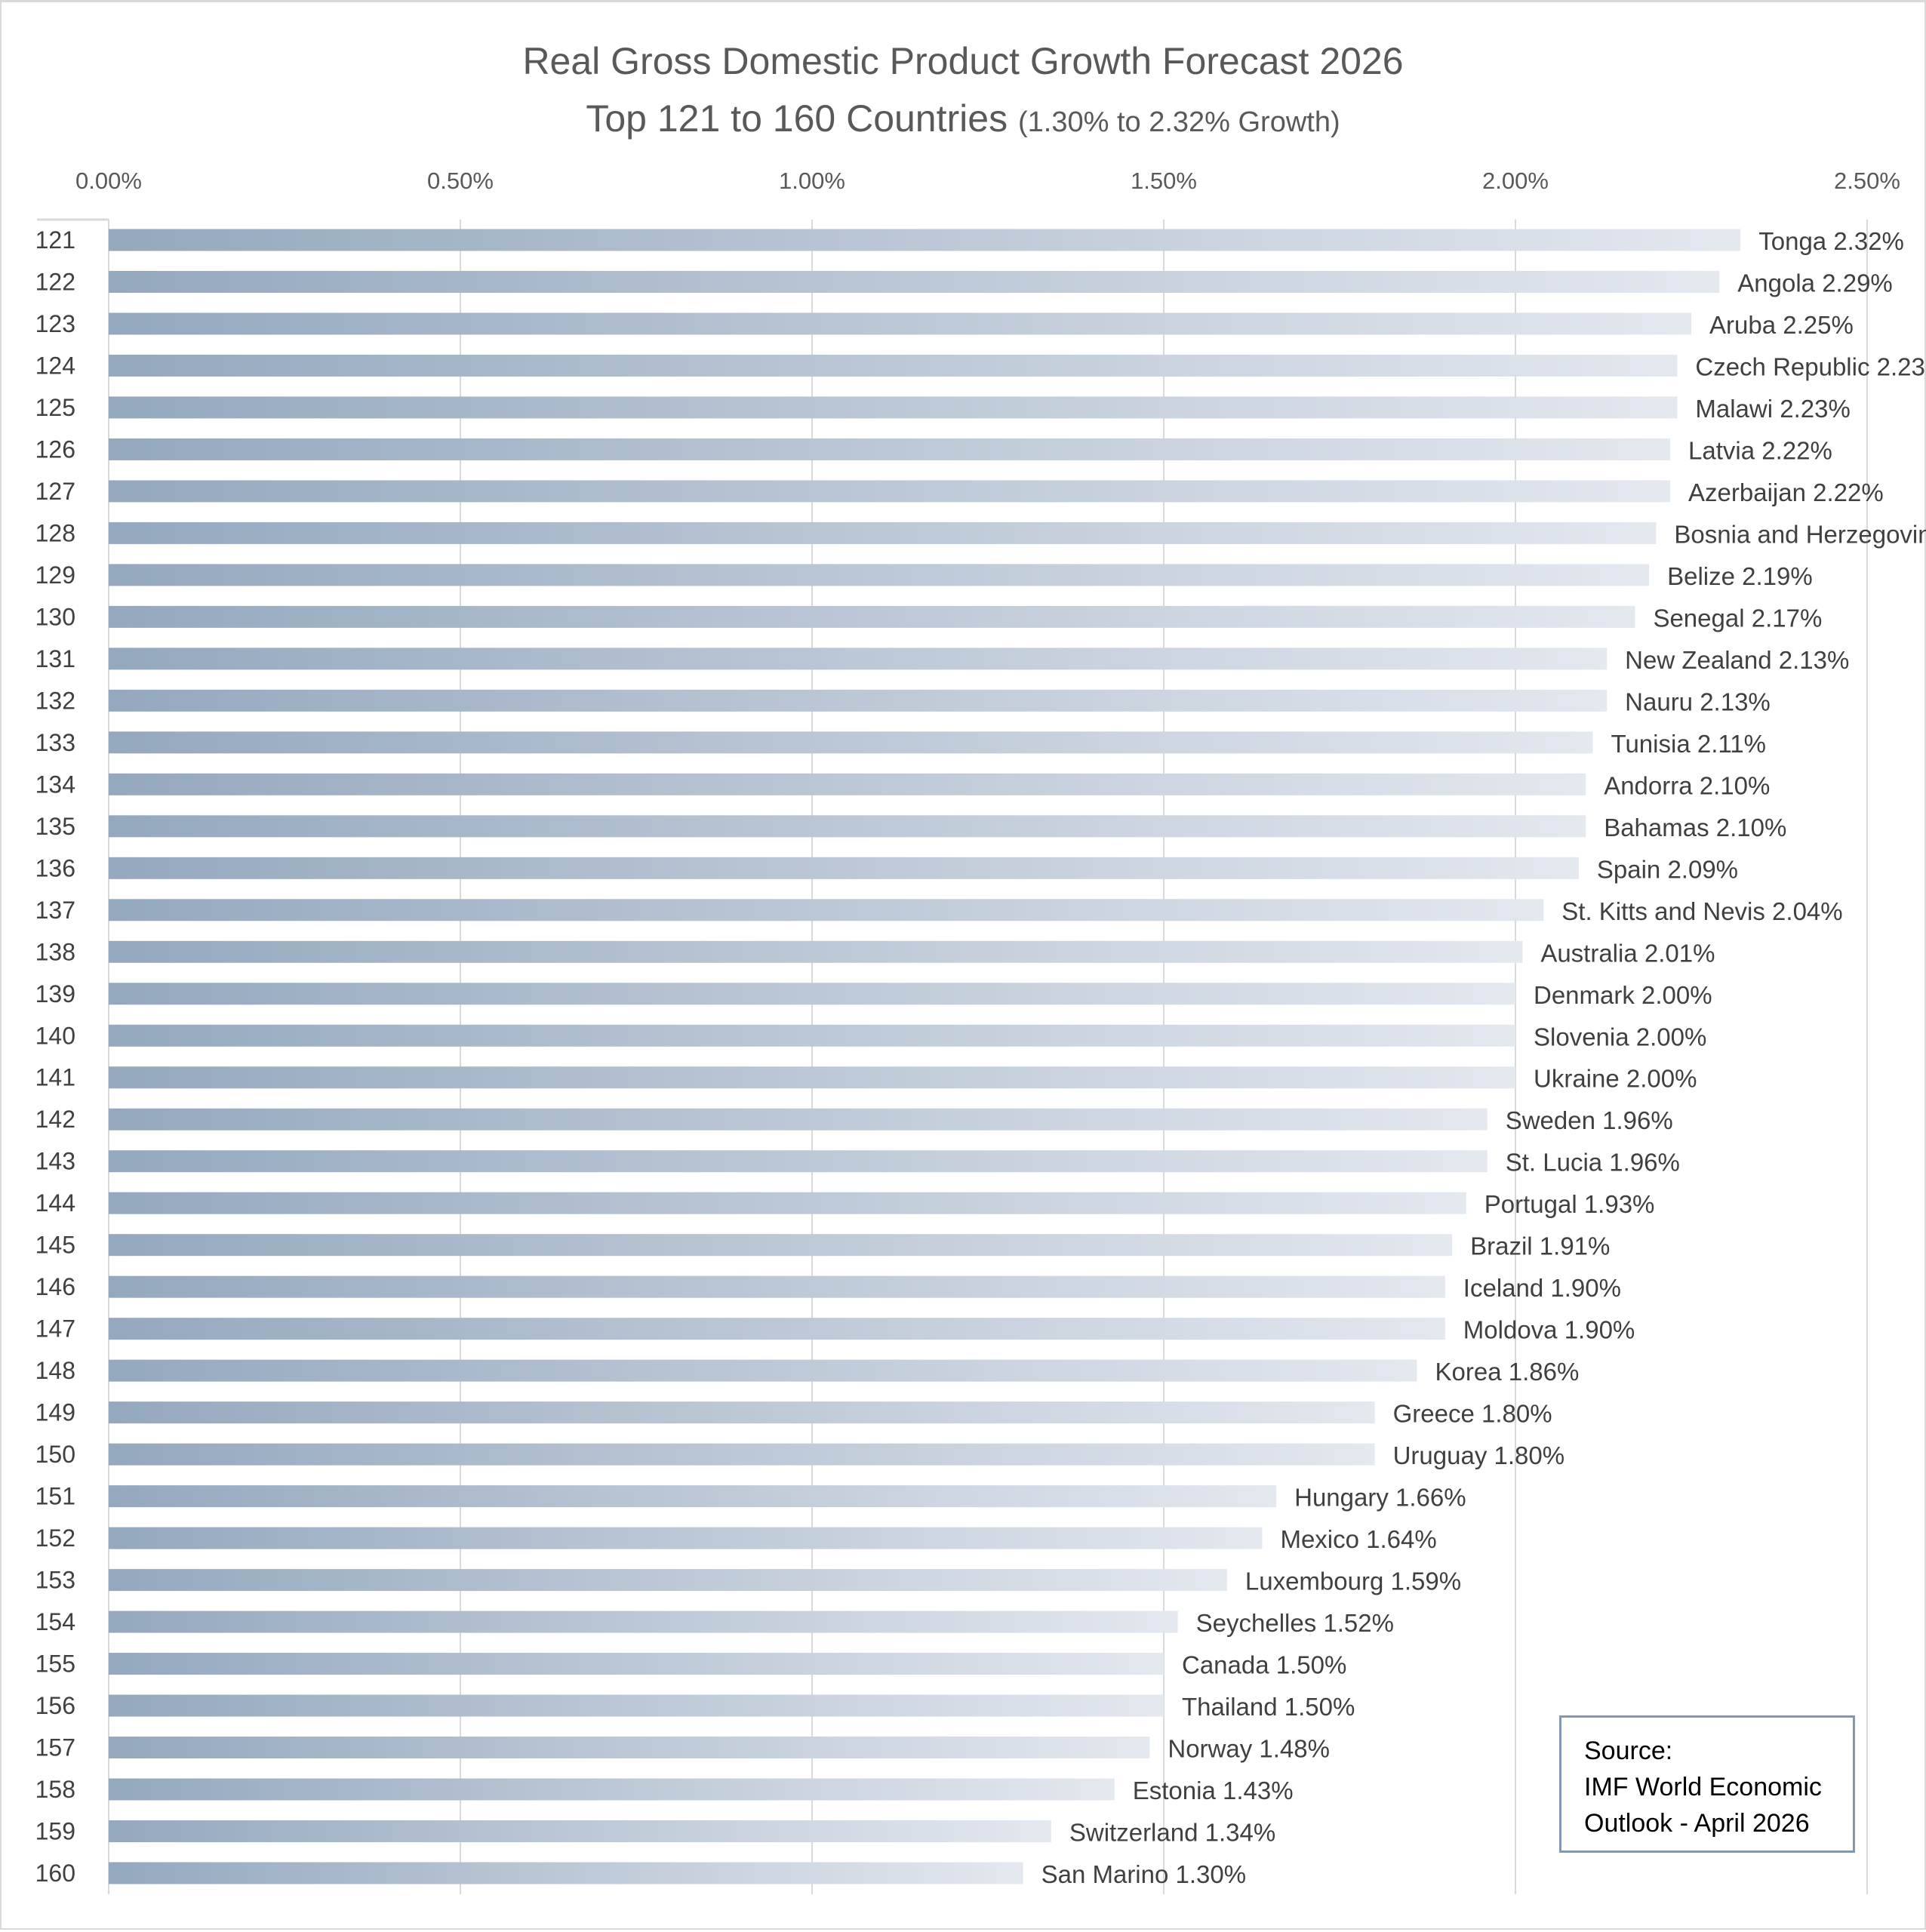 The width and height of the screenshot is (1926, 1932). What do you see at coordinates (55, 1705) in the screenshot?
I see `rank-label: 156` at bounding box center [55, 1705].